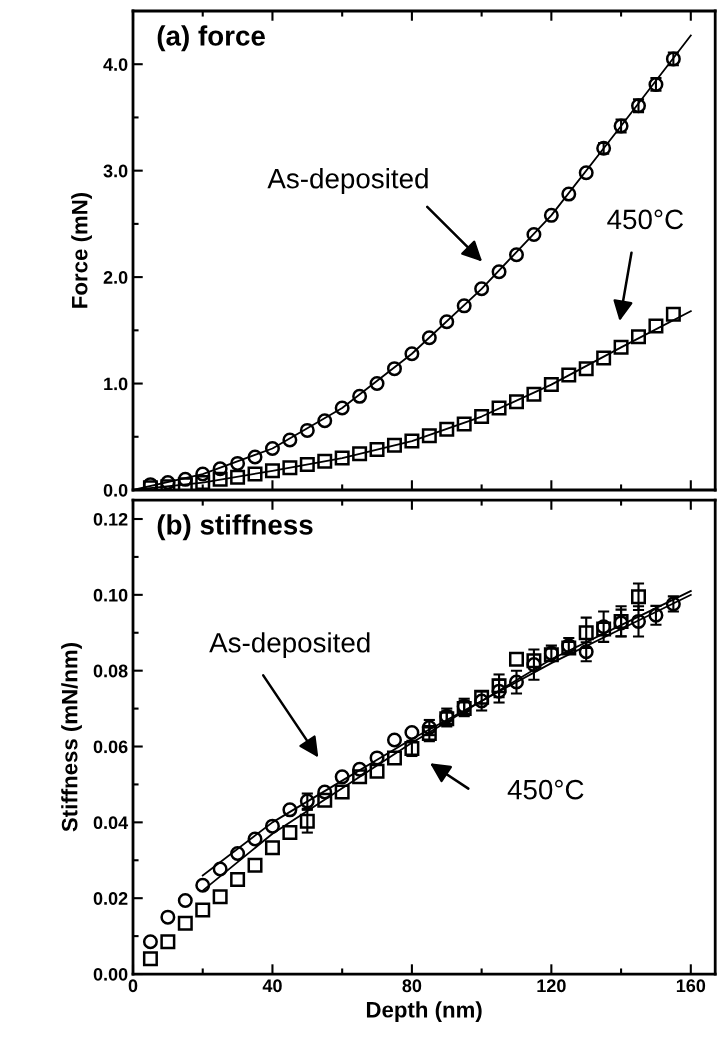  What do you see at coordinates (110, 747) in the screenshot?
I see `y-tick-label: 0.06` at bounding box center [110, 747].